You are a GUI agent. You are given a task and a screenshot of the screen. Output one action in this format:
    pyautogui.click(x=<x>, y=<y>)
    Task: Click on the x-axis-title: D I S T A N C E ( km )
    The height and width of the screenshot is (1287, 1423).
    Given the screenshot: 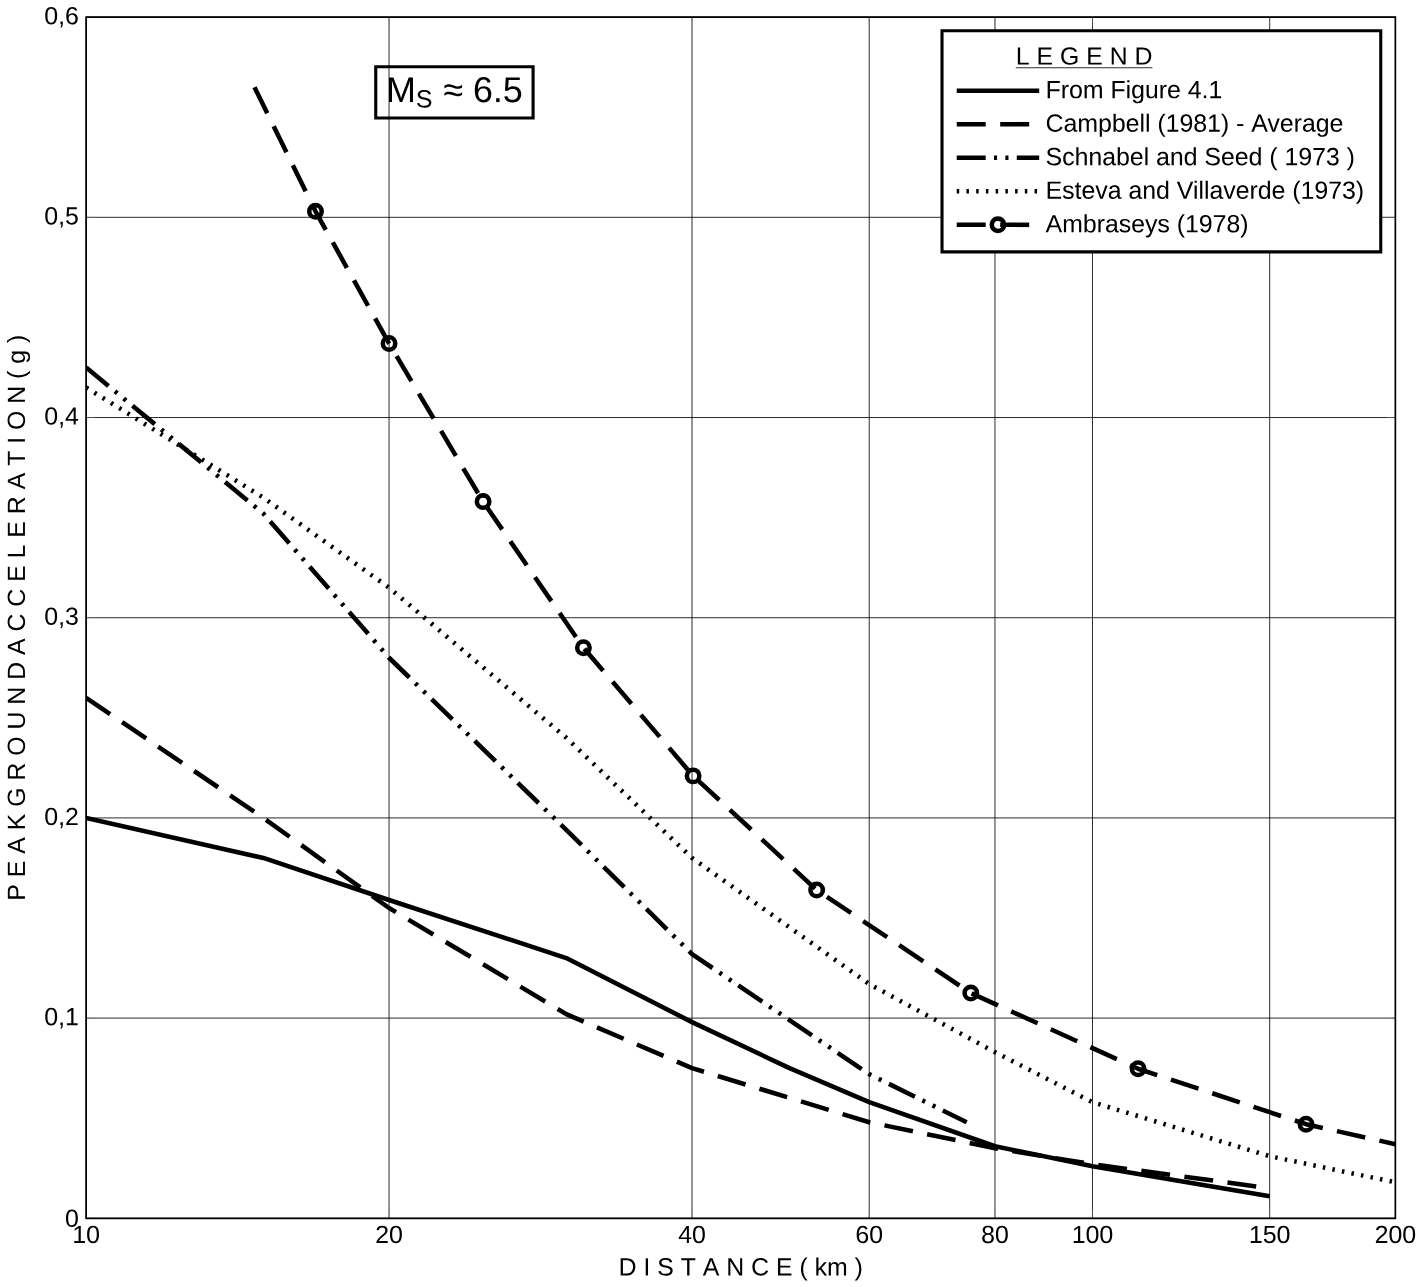 What is the action you would take?
    pyautogui.click(x=741, y=1269)
    